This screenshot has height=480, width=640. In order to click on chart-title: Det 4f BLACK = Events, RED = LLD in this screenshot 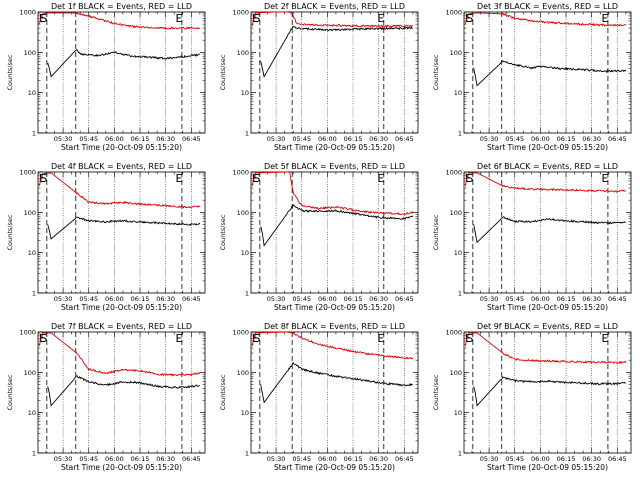, I will do `click(121, 166)`.